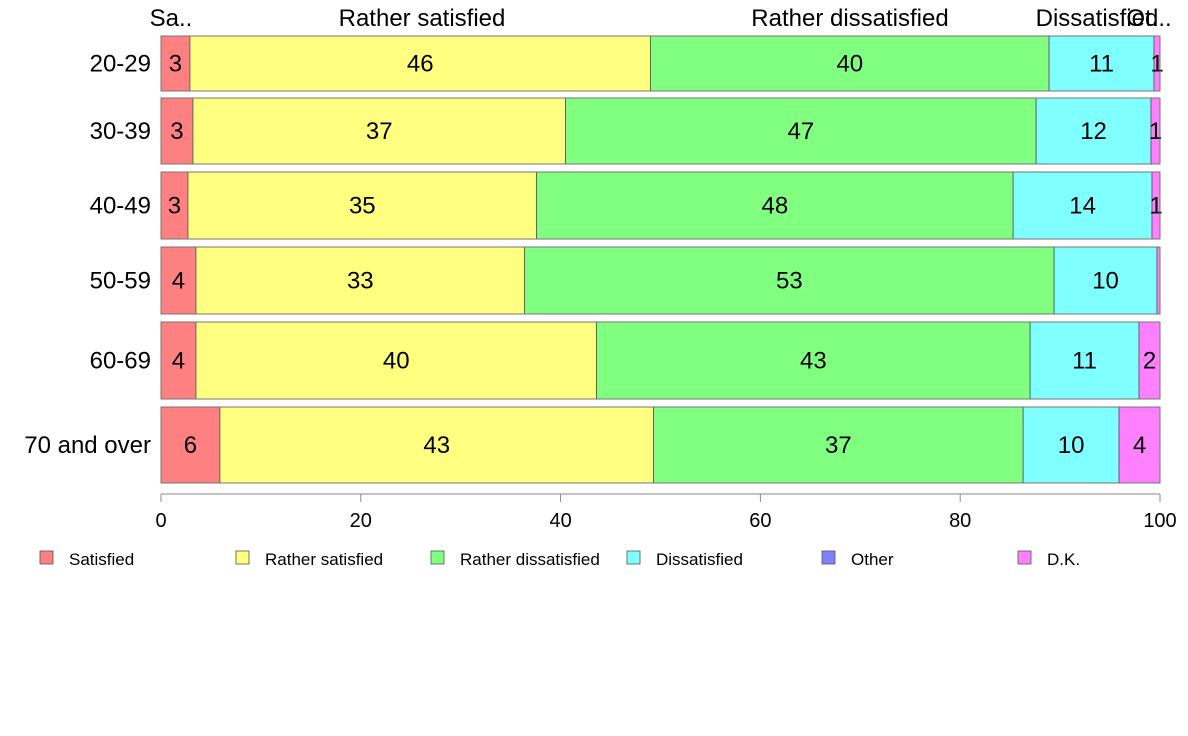  What do you see at coordinates (178, 281) in the screenshot?
I see `data-label-satisfied-50-59: 4` at bounding box center [178, 281].